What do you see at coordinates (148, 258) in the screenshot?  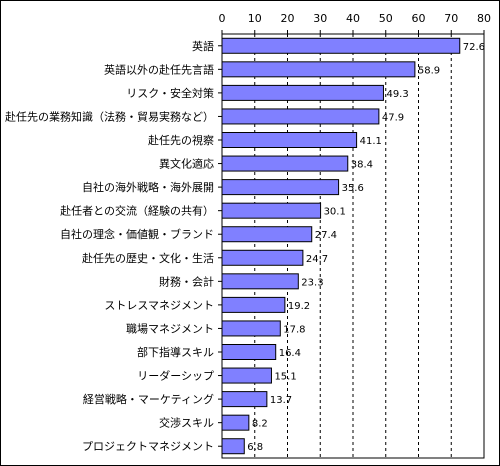 I see `category-label: 赴任先の歴史・文化・生活` at bounding box center [148, 258].